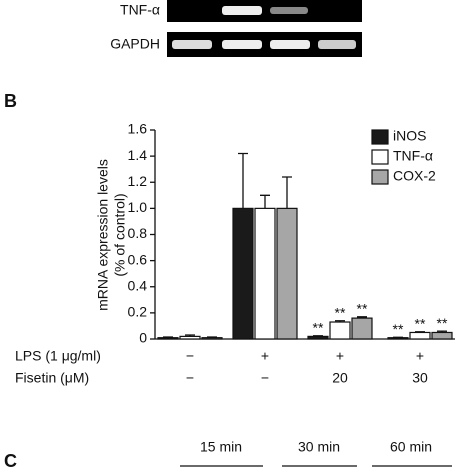 The image size is (474, 474). What do you see at coordinates (264, 28) in the screenshot?
I see `gel` at bounding box center [264, 28].